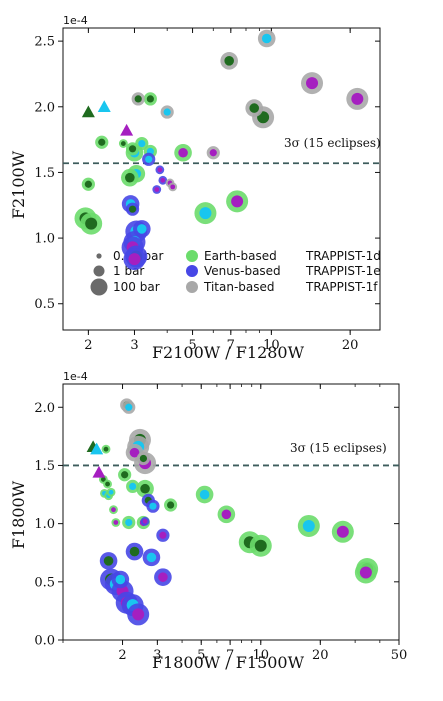  Describe the element at coordinates (44, 408) in the screenshot. I see `panel-1-y-tick-label: 2.0` at that location.